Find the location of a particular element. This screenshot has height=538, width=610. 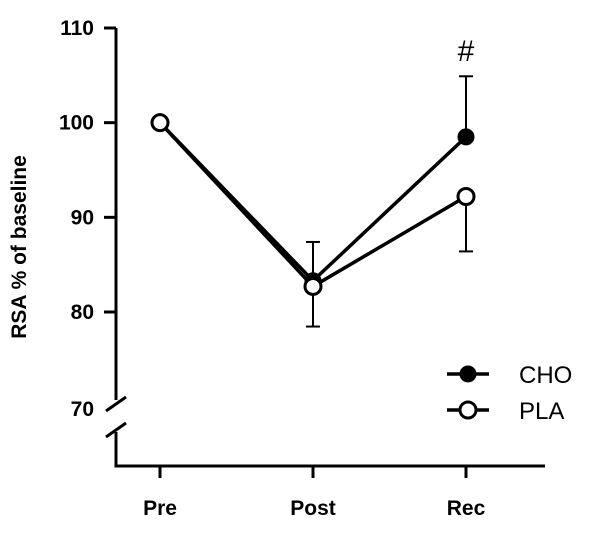

point-cho is located at coordinates (466, 137).